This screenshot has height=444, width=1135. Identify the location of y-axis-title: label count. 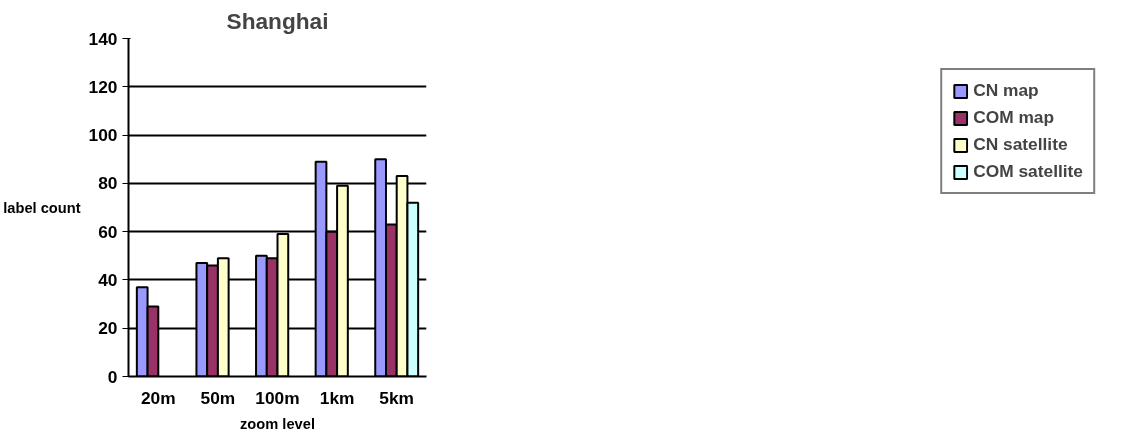
(42, 207).